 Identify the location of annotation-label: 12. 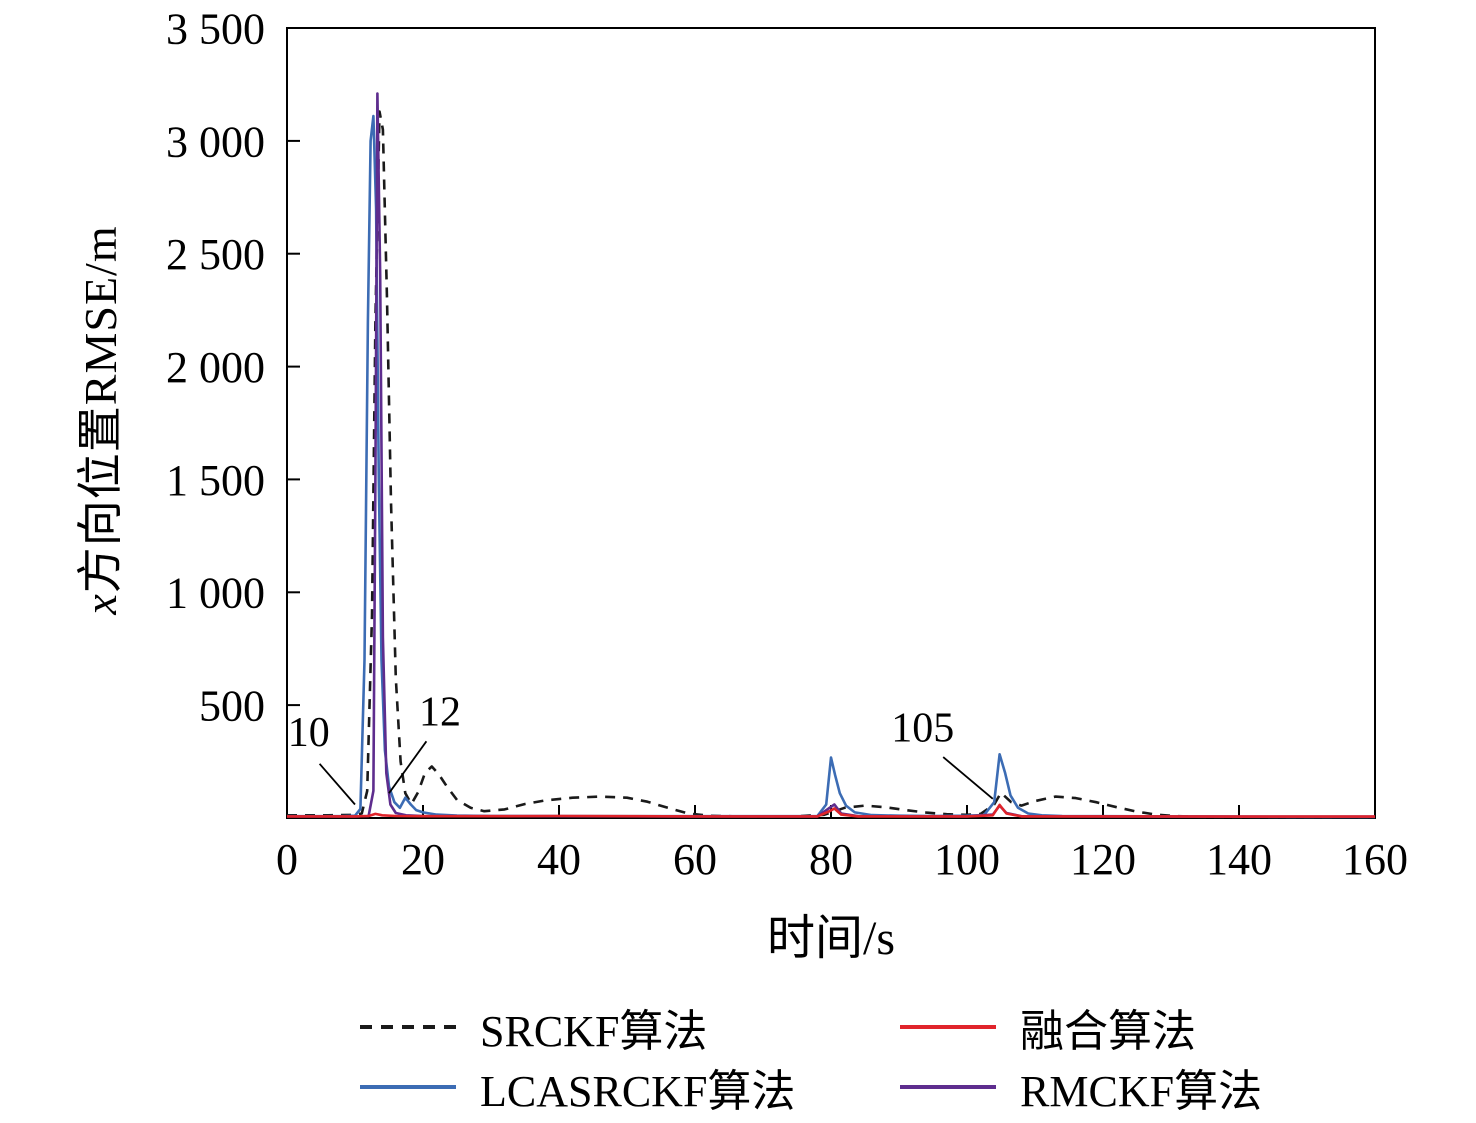
(440, 713).